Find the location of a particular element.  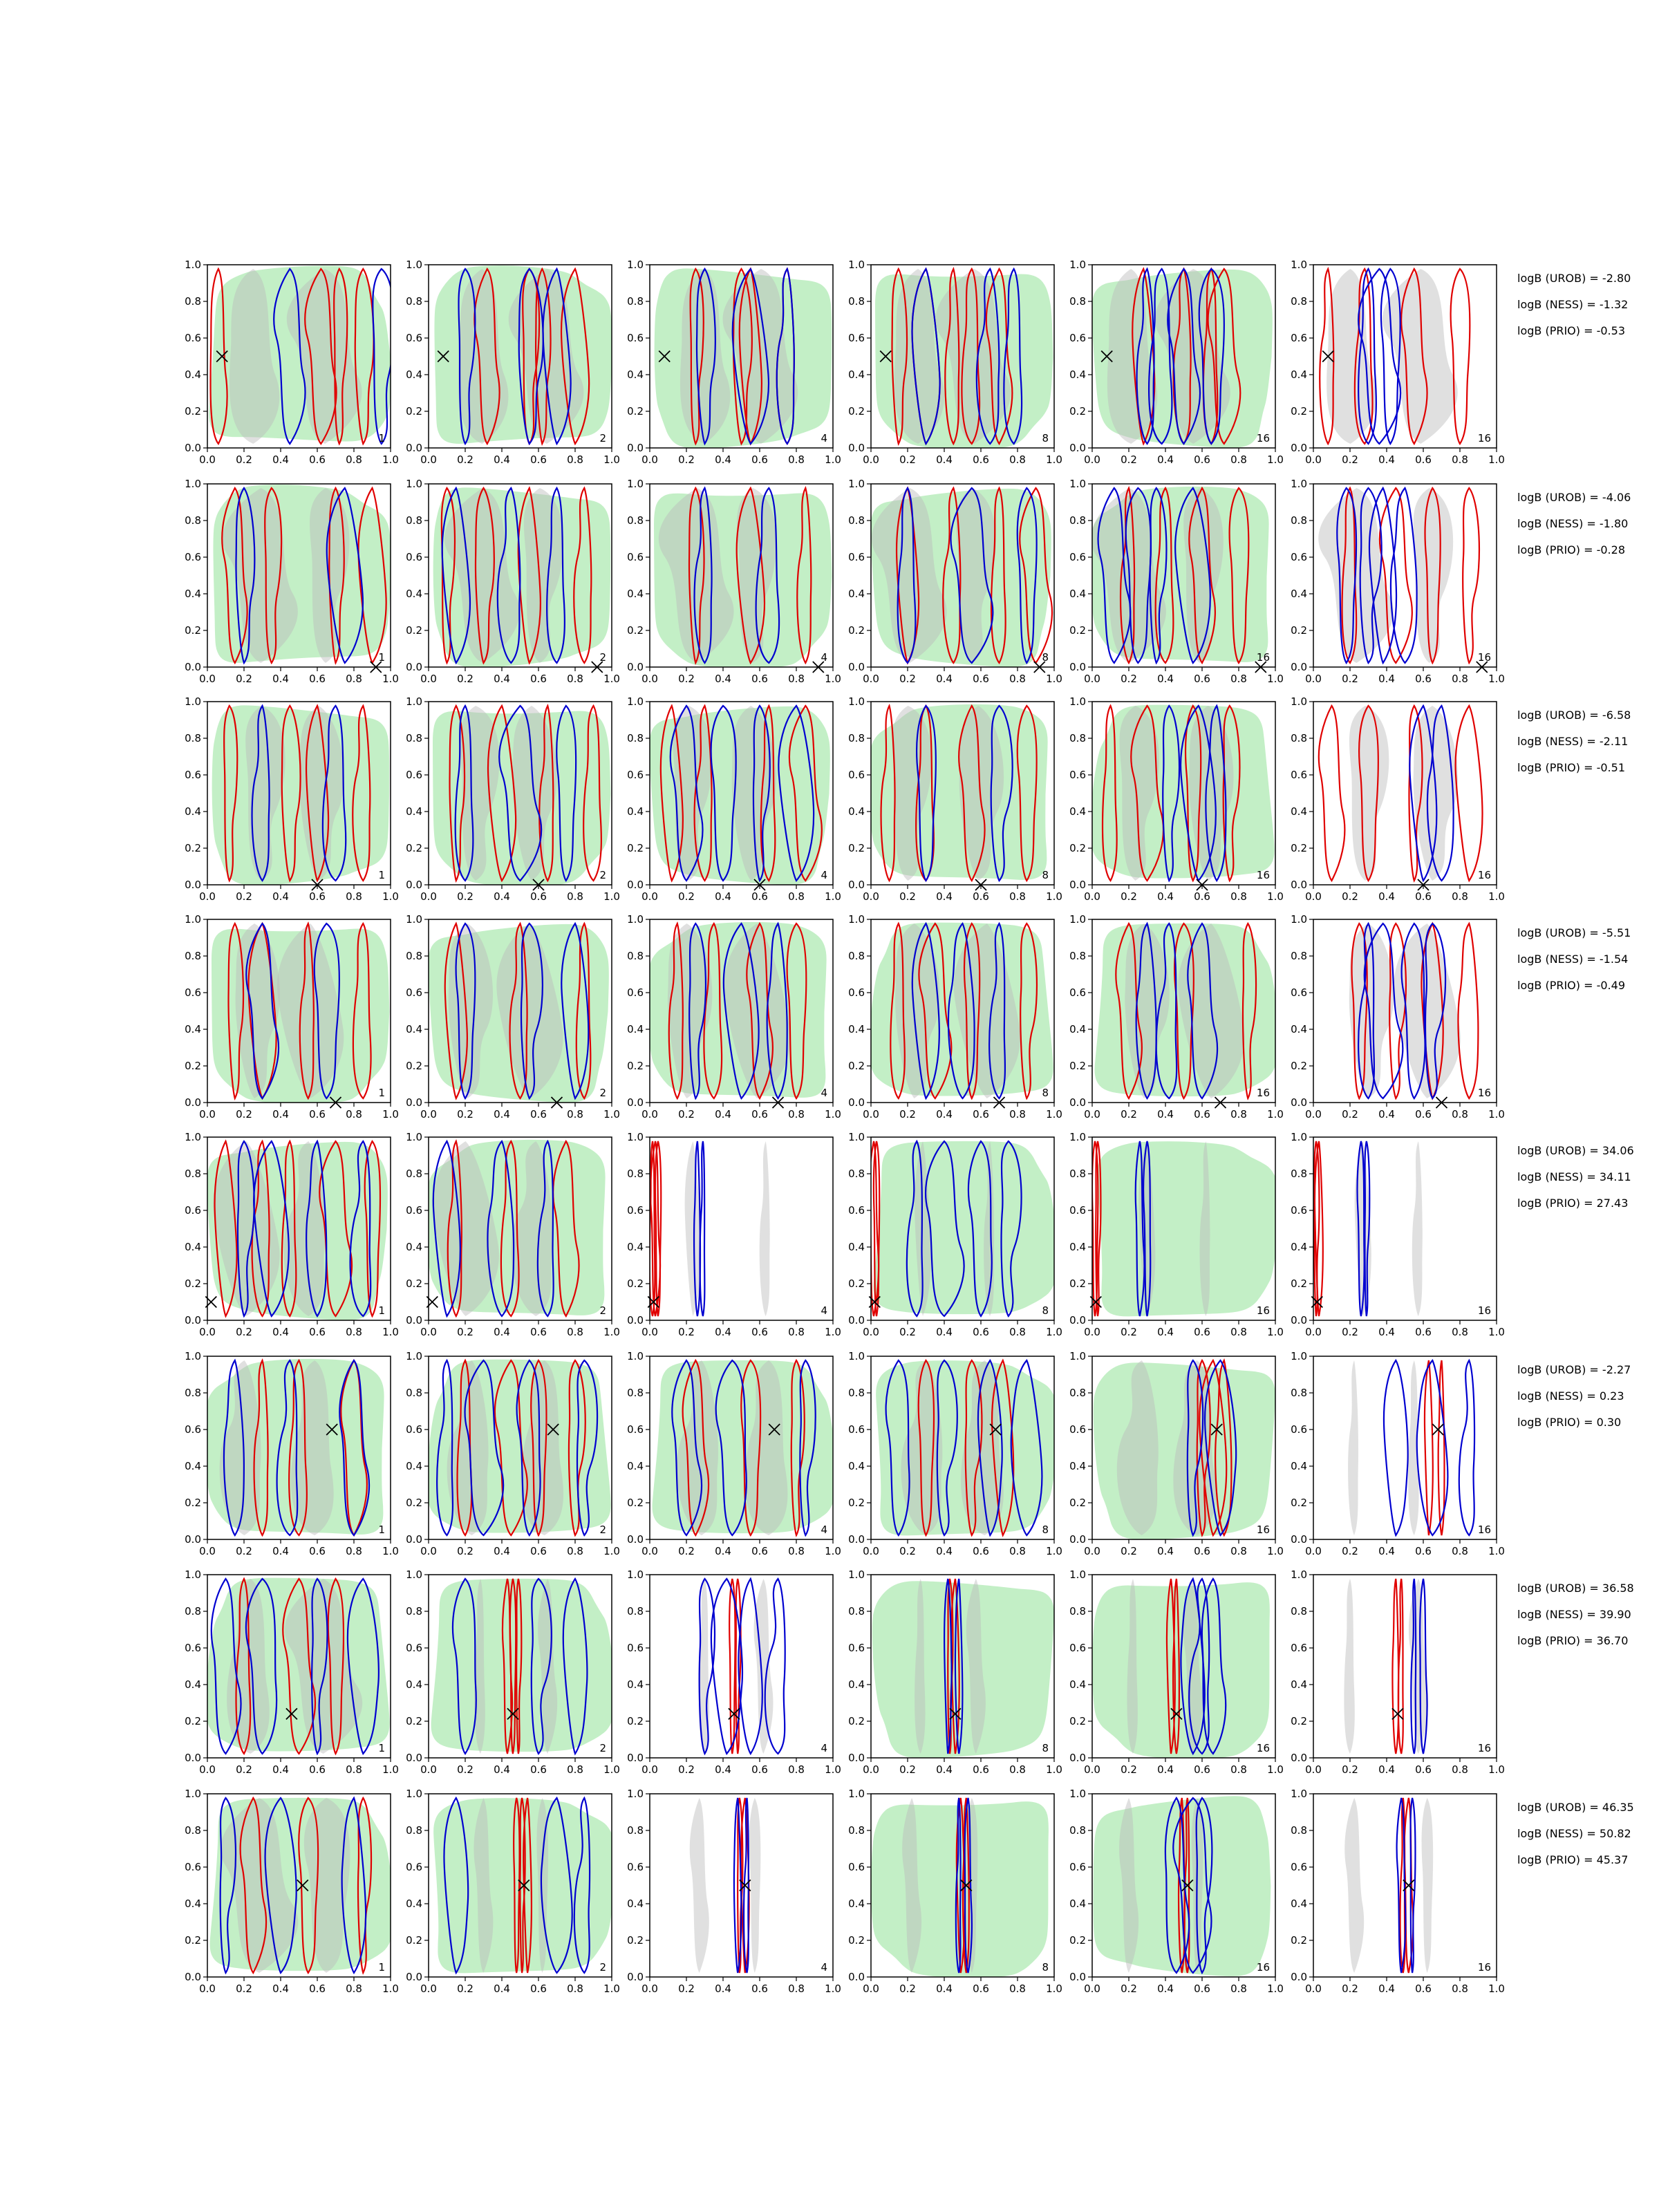

logb-stat: logB (UROB) = -2.27 is located at coordinates (1574, 1370).